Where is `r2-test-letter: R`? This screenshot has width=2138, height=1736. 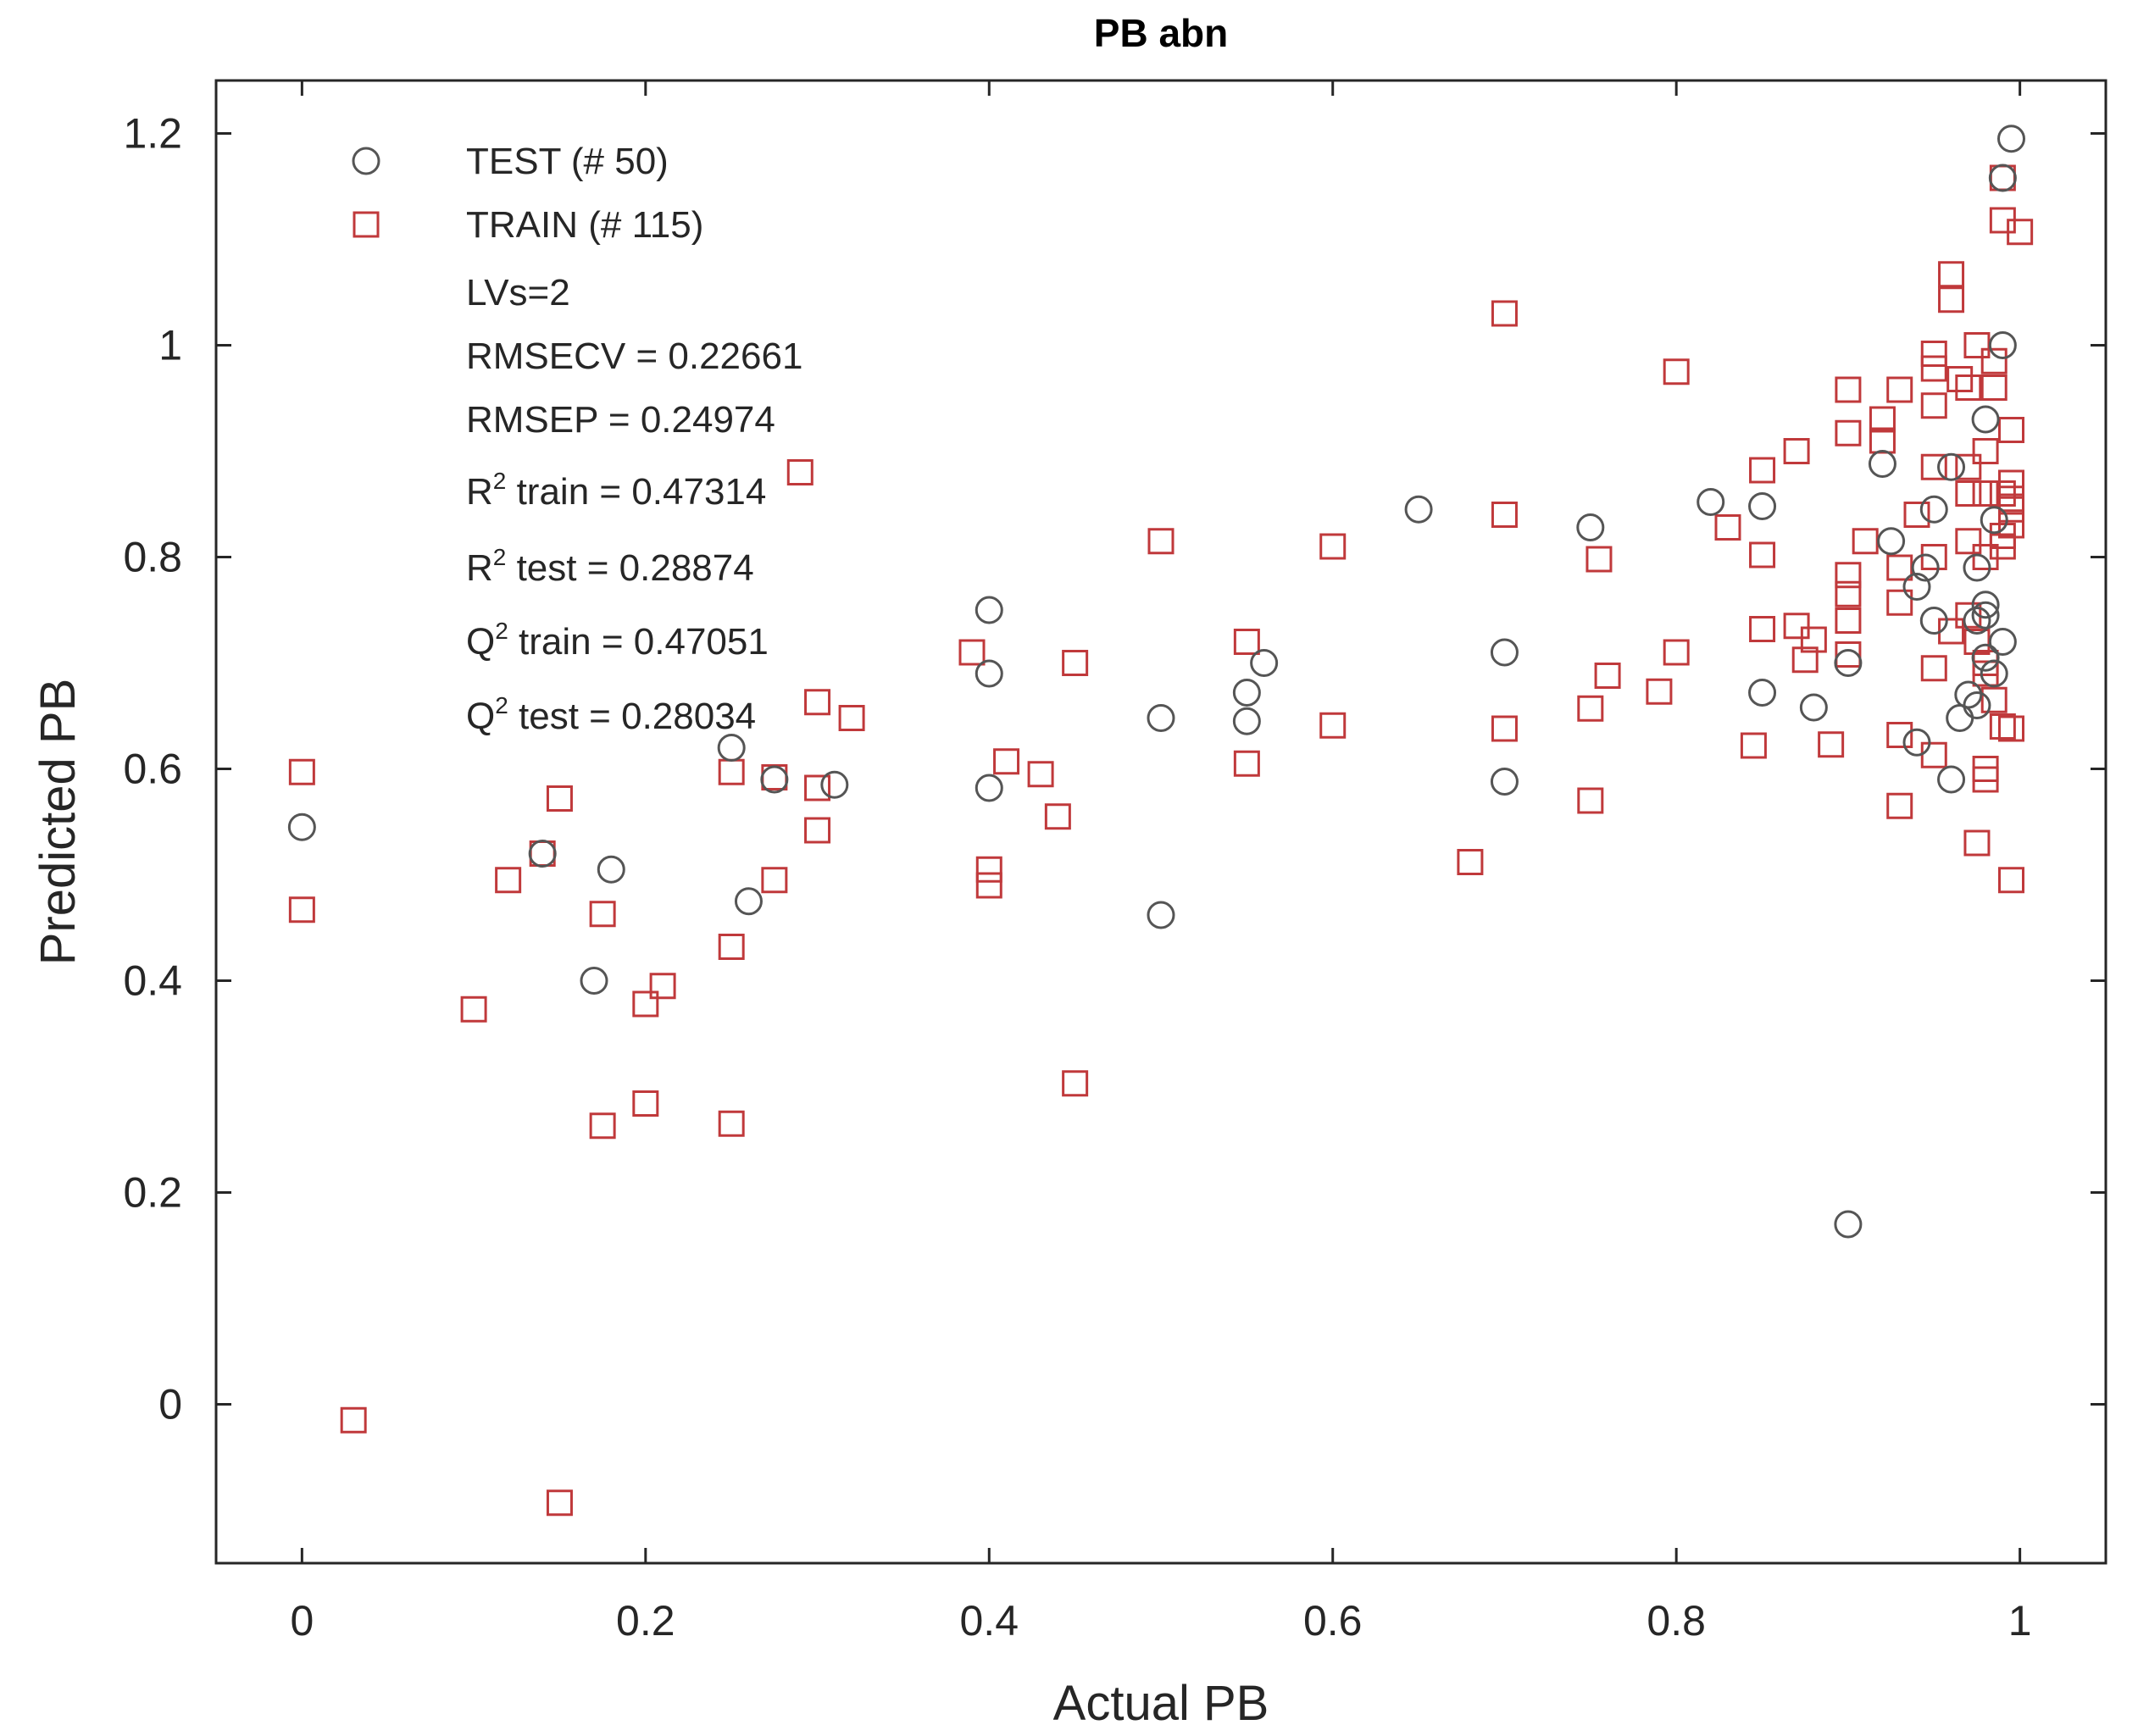
r2-test-letter: R is located at coordinates (479, 568).